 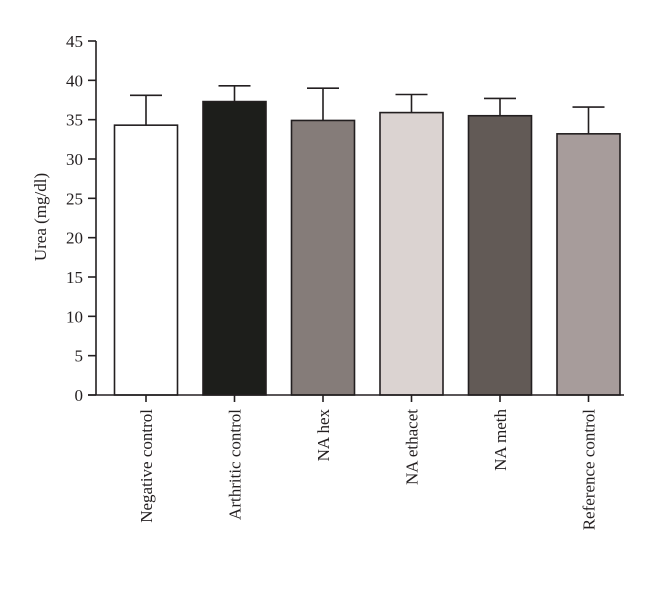 I want to click on x-tick-label-2: NA hex, so click(x=323, y=435).